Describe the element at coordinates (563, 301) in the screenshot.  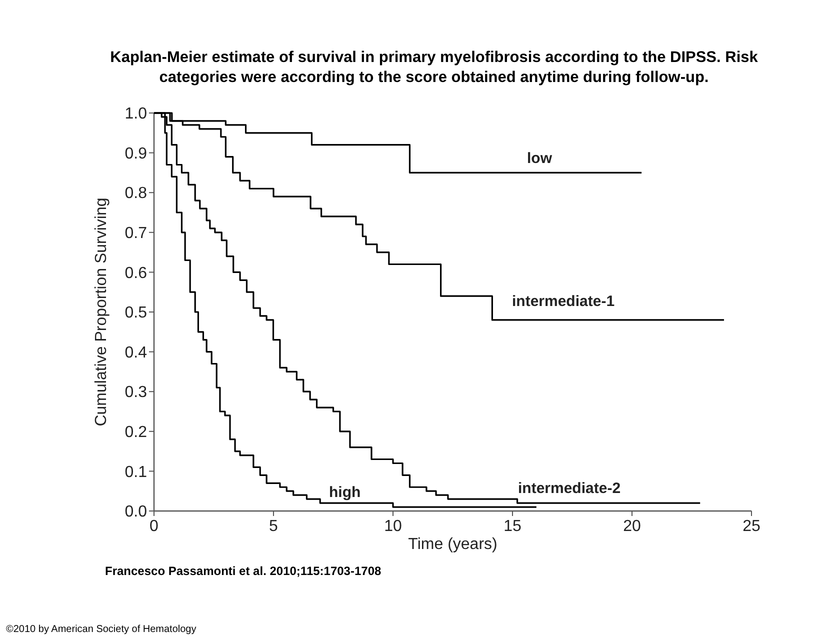
I see `series-label: intermediate-1` at that location.